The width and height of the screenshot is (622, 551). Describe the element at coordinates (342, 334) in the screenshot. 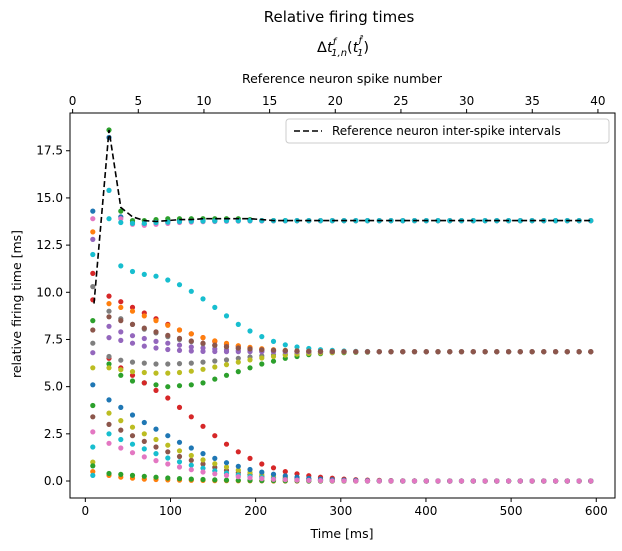

I see `scatter-series` at that location.